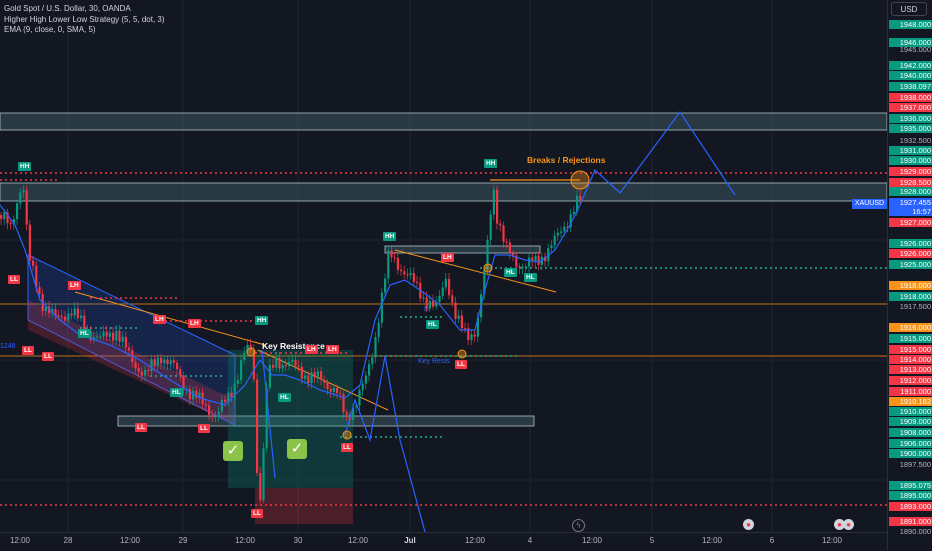  Describe the element at coordinates (268, 414) in the screenshot. I see `projection-arrow-down` at that location.